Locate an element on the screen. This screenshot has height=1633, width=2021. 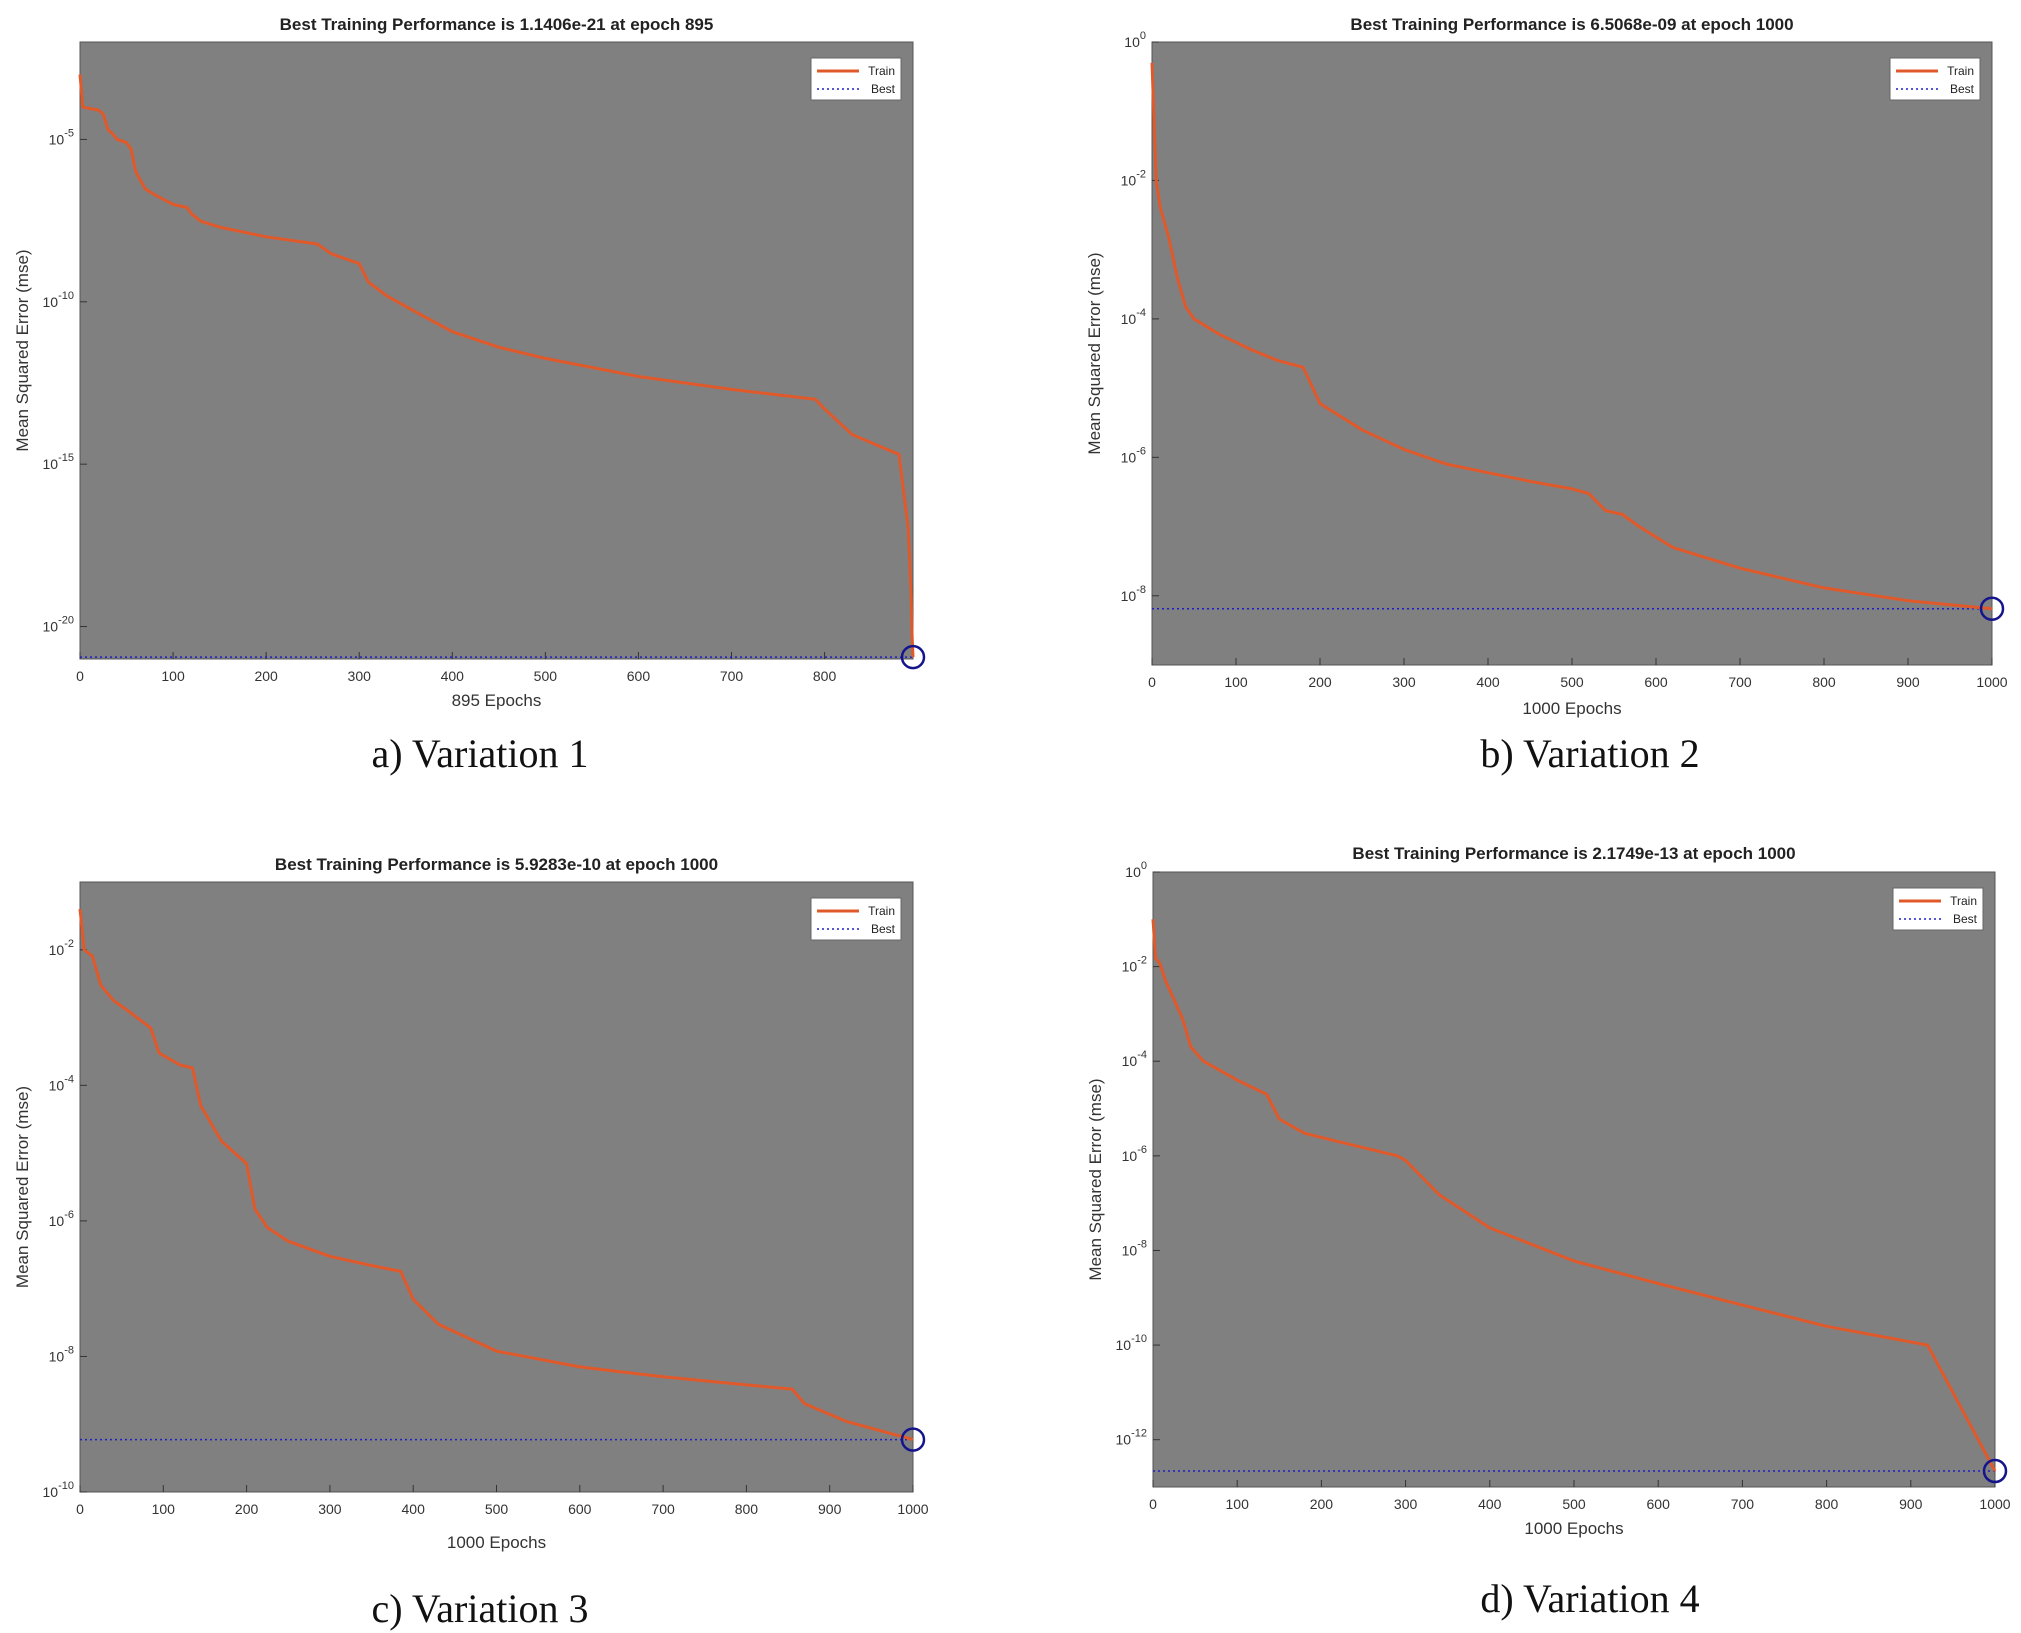
y-tick-label: 10⁻²⁰ is located at coordinates (58, 625).